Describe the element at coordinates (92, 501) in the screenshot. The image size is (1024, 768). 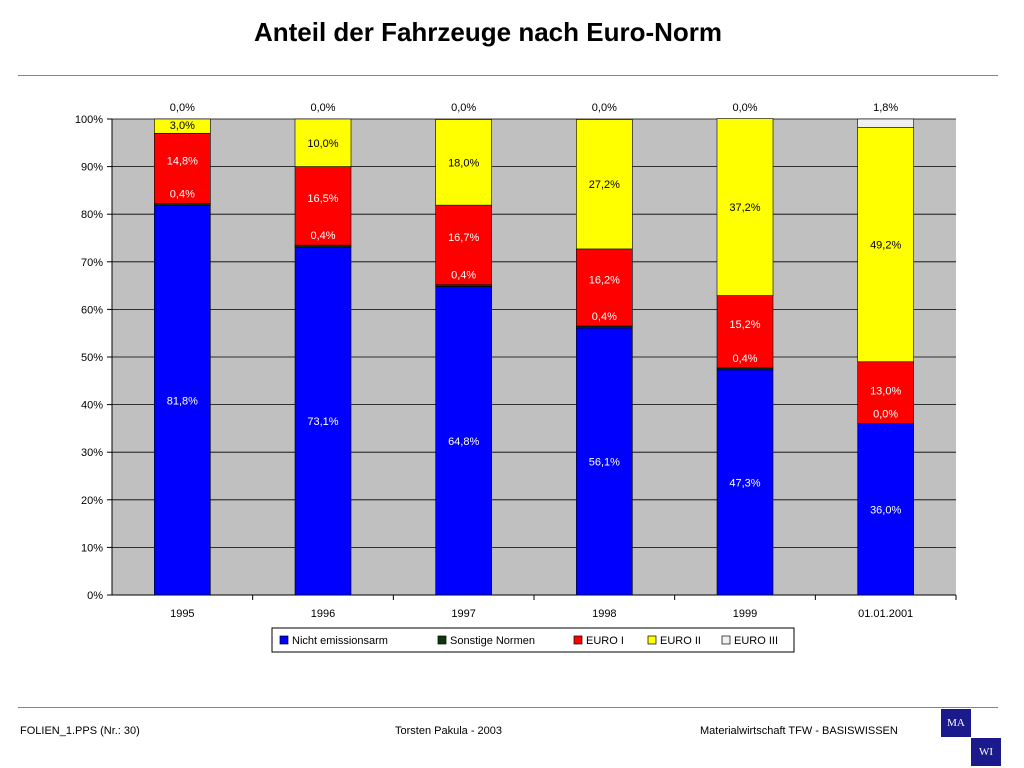
I see `y-tick-label: 20%` at that location.